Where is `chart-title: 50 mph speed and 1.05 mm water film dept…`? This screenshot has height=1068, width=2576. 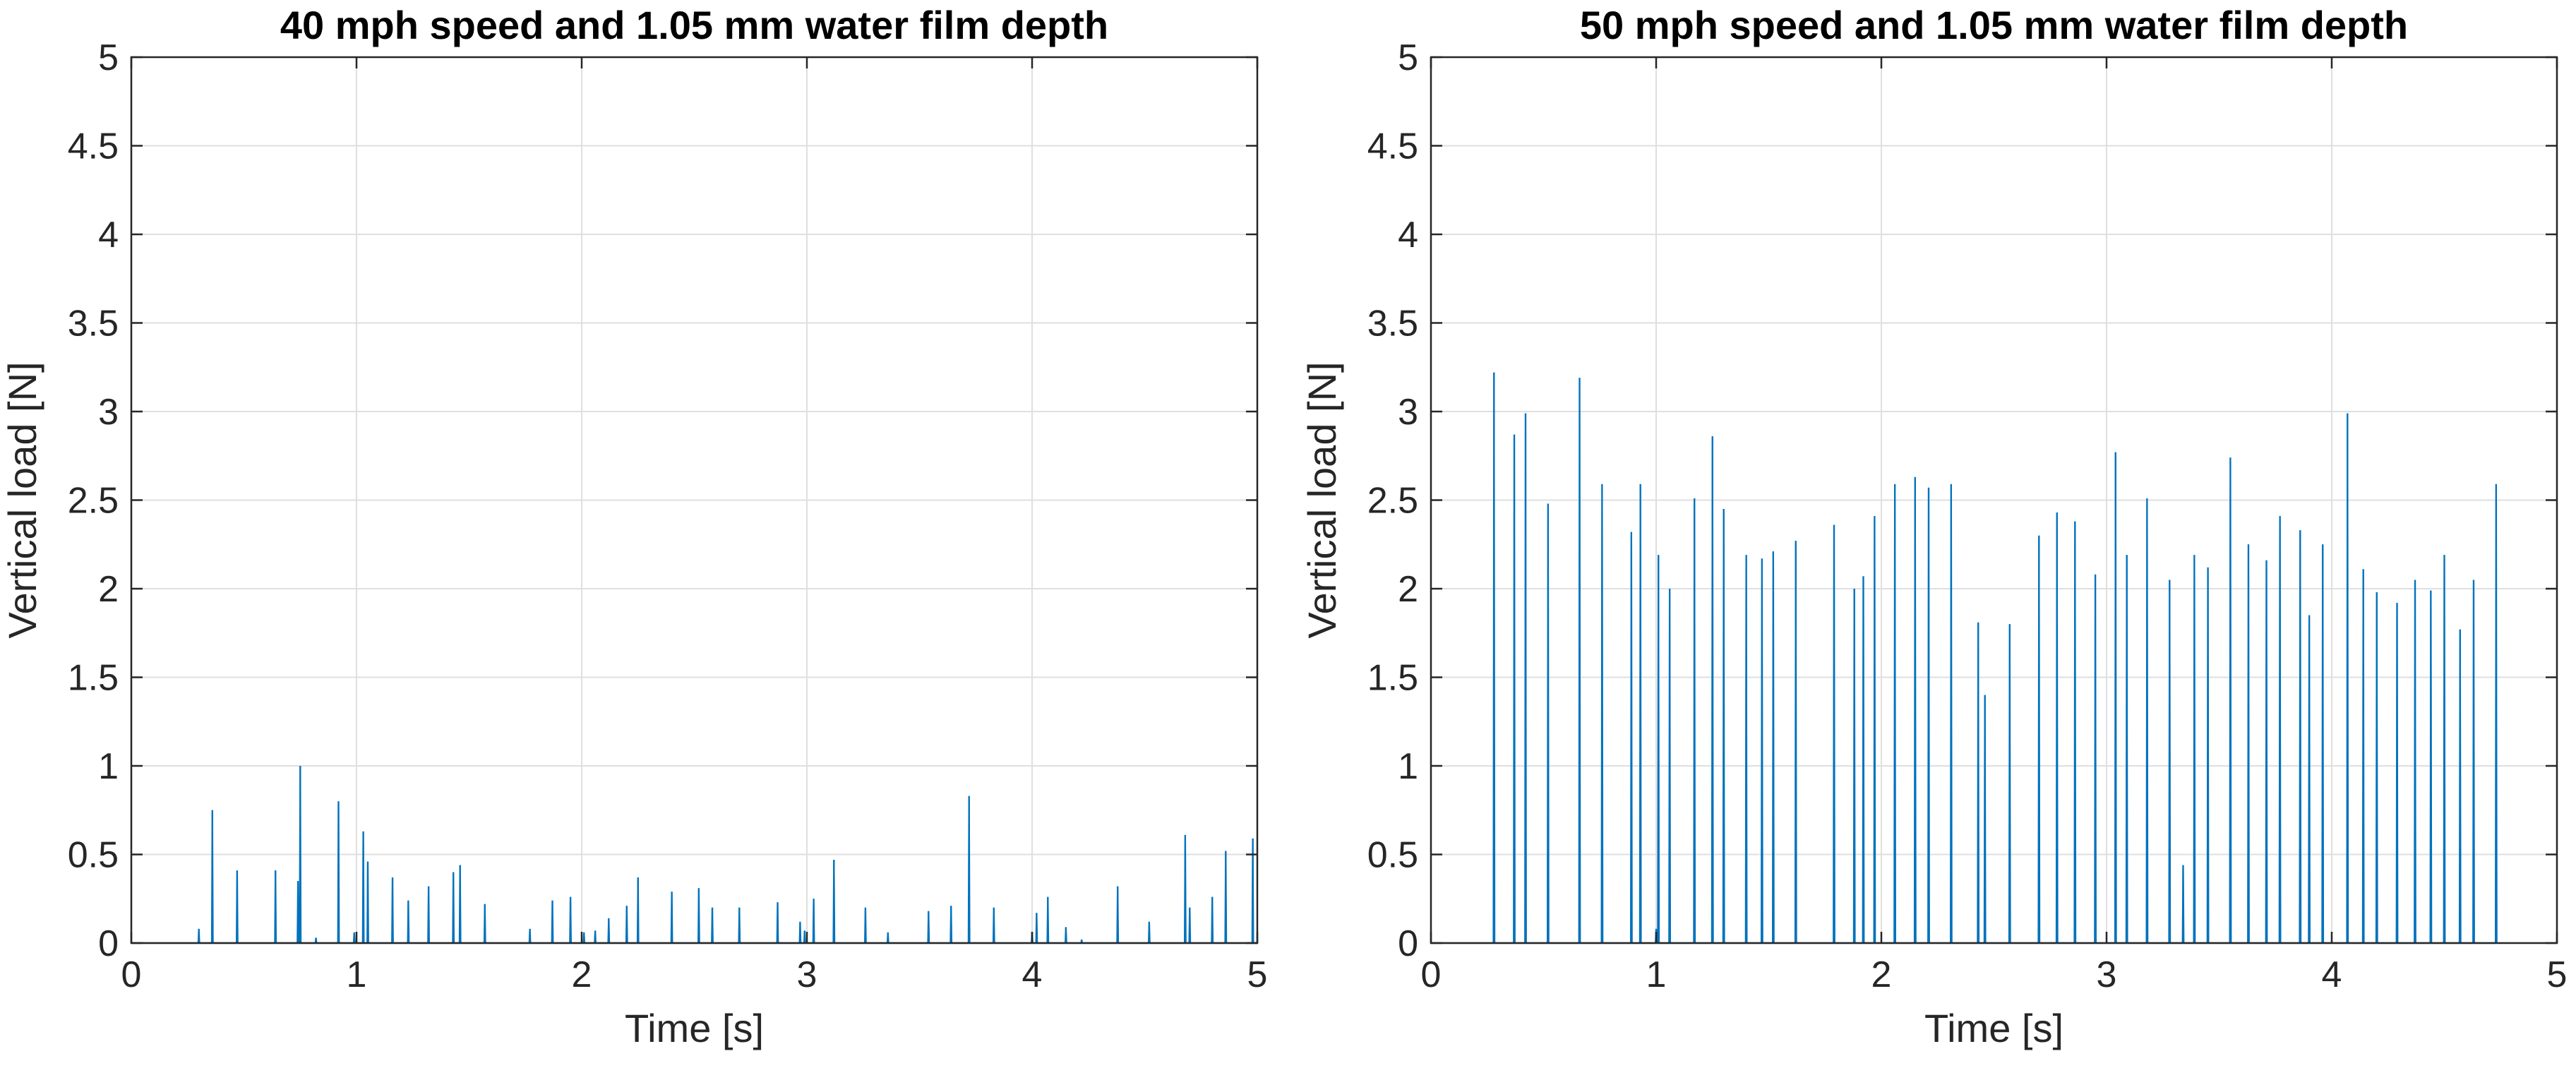
chart-title: 50 mph speed and 1.05 mm water film dept… is located at coordinates (1994, 25).